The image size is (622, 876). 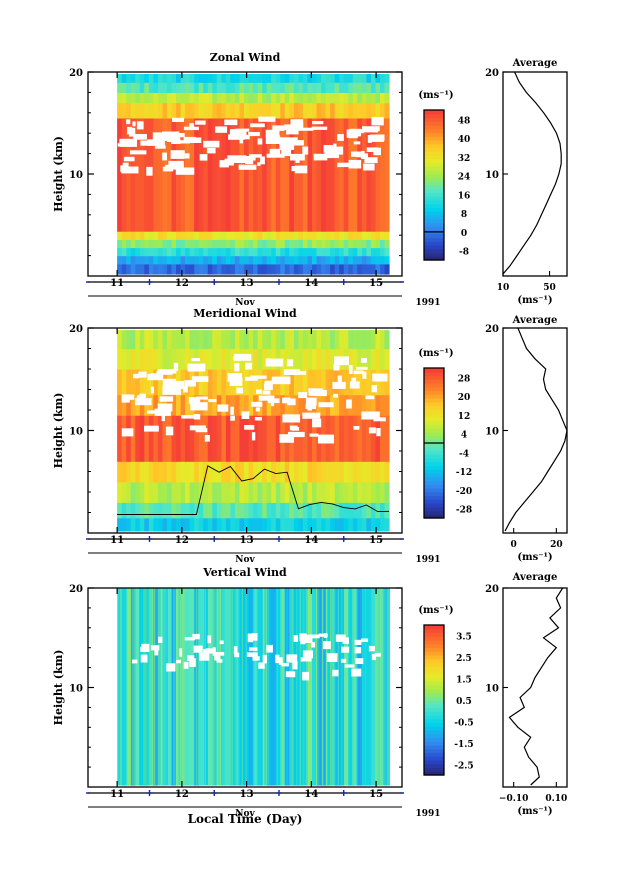 I want to click on colorbar-label: 1.5, so click(x=464, y=681).